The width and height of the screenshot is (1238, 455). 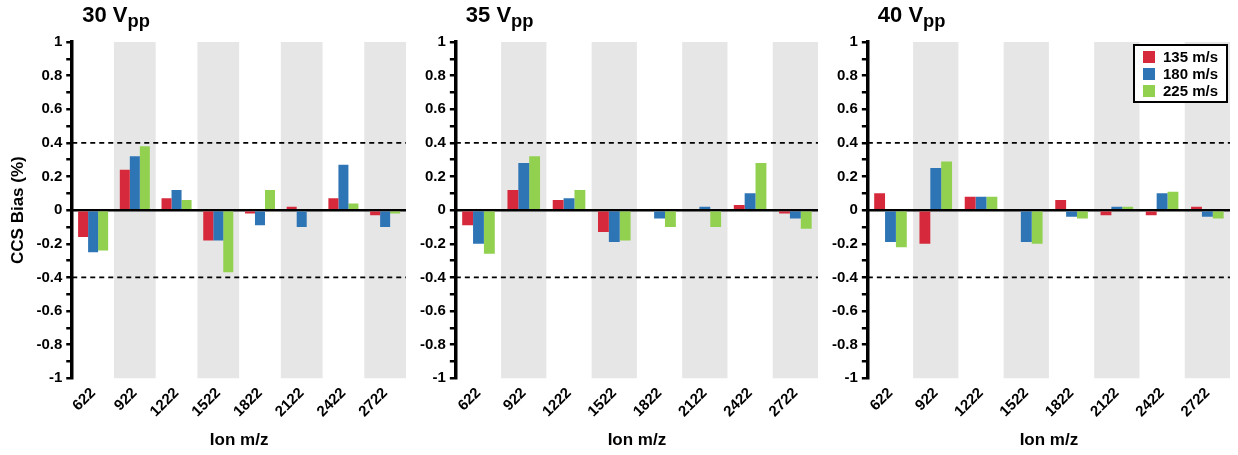 I want to click on legend-label: 180 m/s, so click(x=1190, y=73).